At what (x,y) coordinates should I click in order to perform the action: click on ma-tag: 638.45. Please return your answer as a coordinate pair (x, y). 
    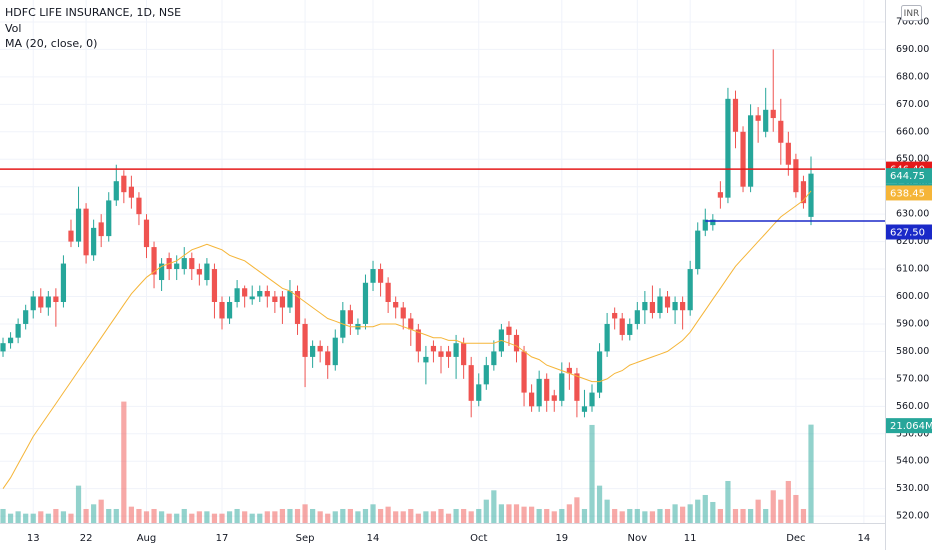
    Looking at the image, I should click on (907, 193).